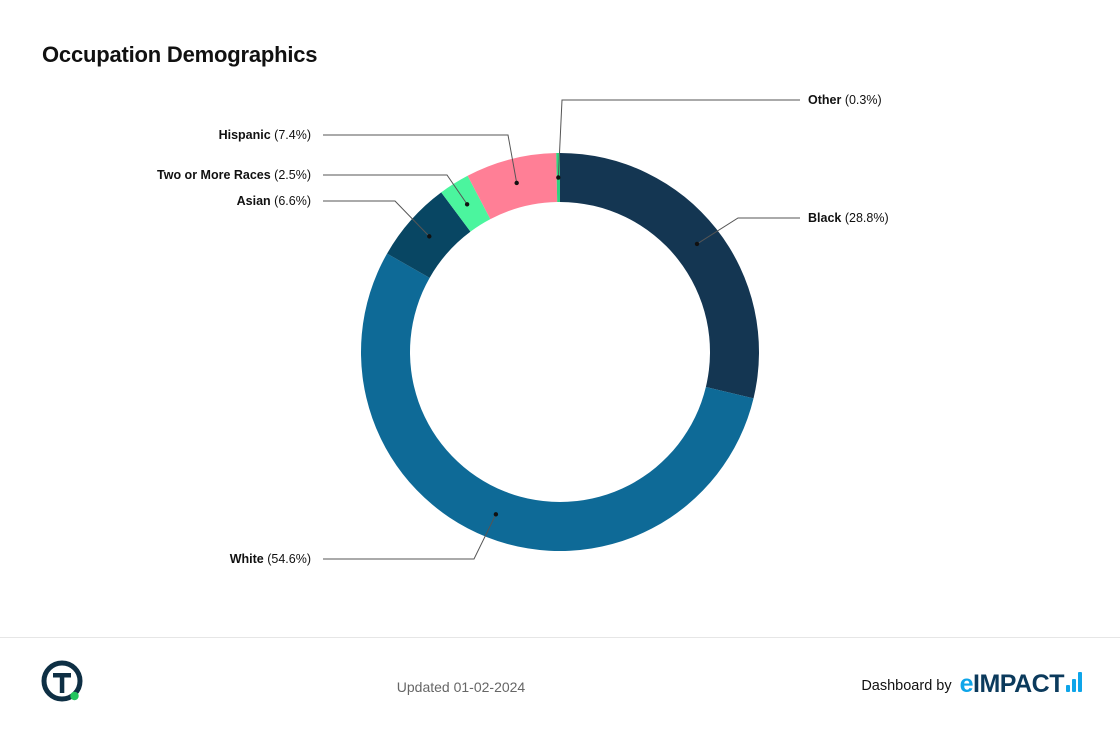  Describe the element at coordinates (1018, 684) in the screenshot. I see `brand-name: IMPACT` at that location.